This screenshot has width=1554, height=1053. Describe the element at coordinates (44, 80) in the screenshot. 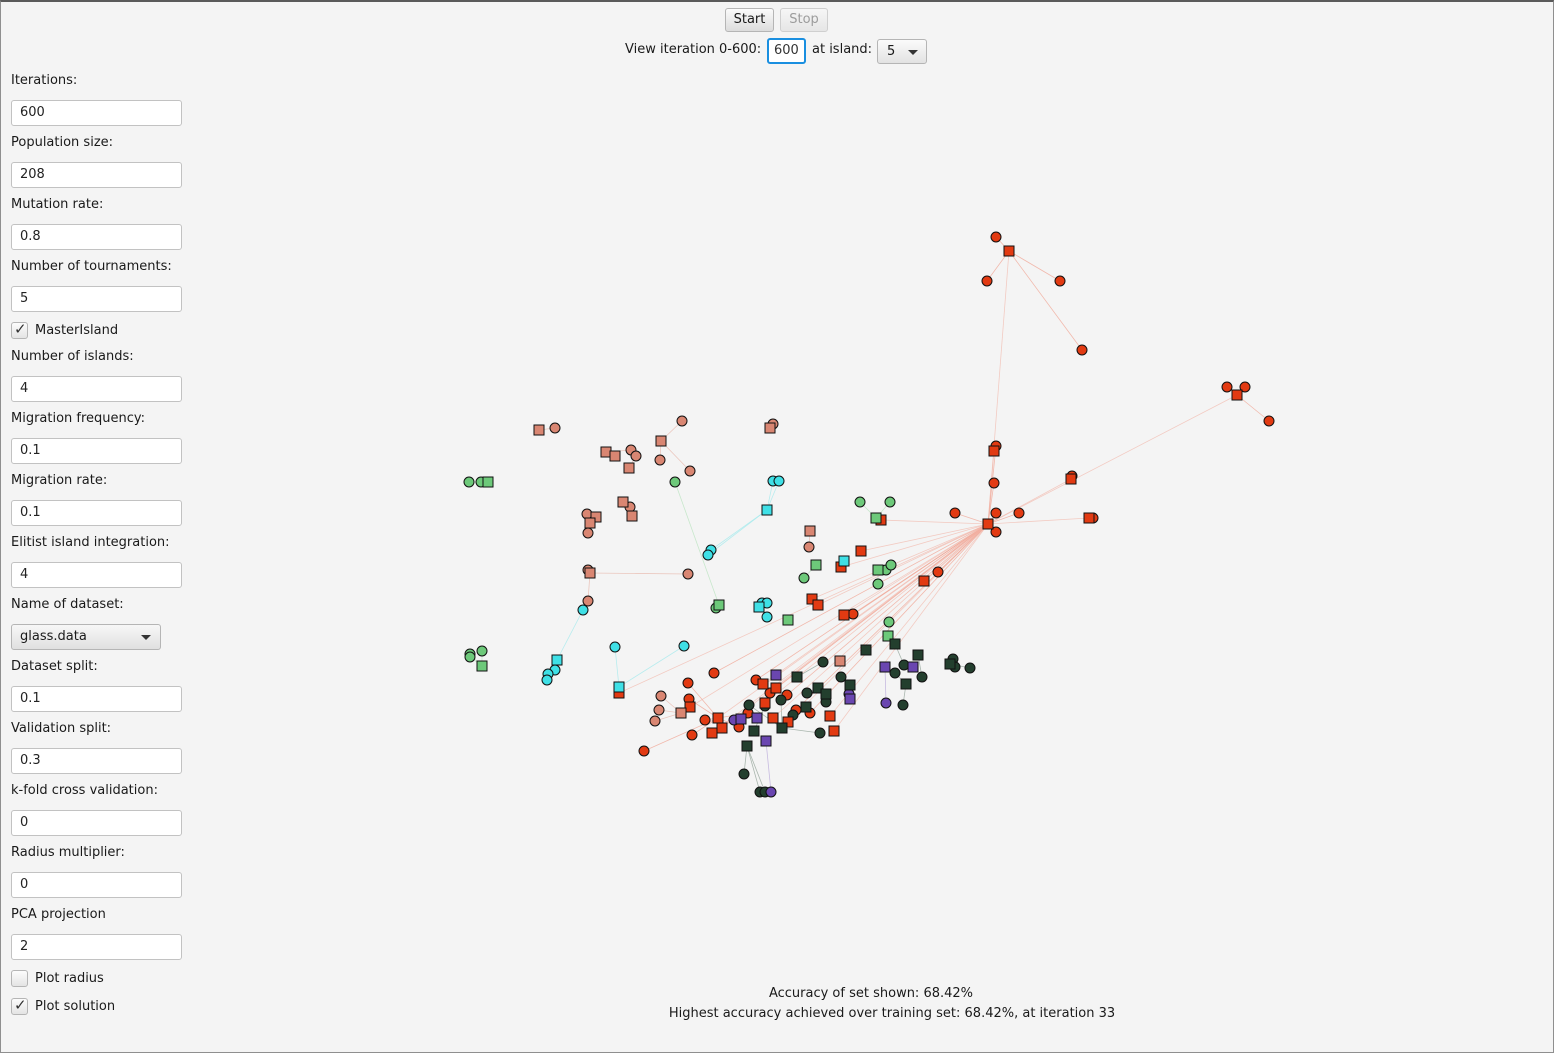

I see `iterations-label: Iterations:` at that location.